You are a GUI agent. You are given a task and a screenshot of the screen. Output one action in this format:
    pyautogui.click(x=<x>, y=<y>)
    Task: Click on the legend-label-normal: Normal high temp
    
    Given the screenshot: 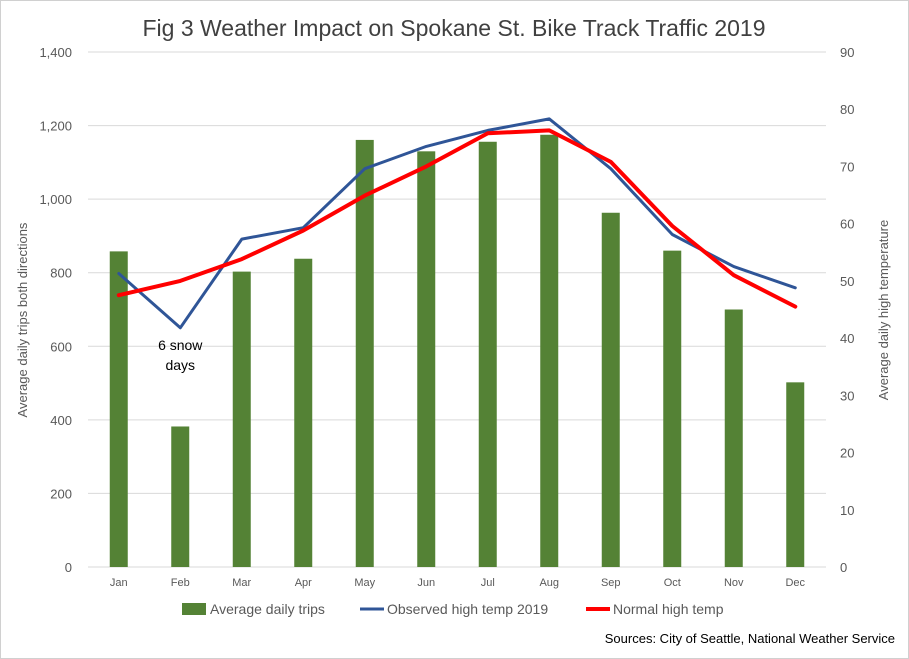 What is the action you would take?
    pyautogui.click(x=668, y=609)
    